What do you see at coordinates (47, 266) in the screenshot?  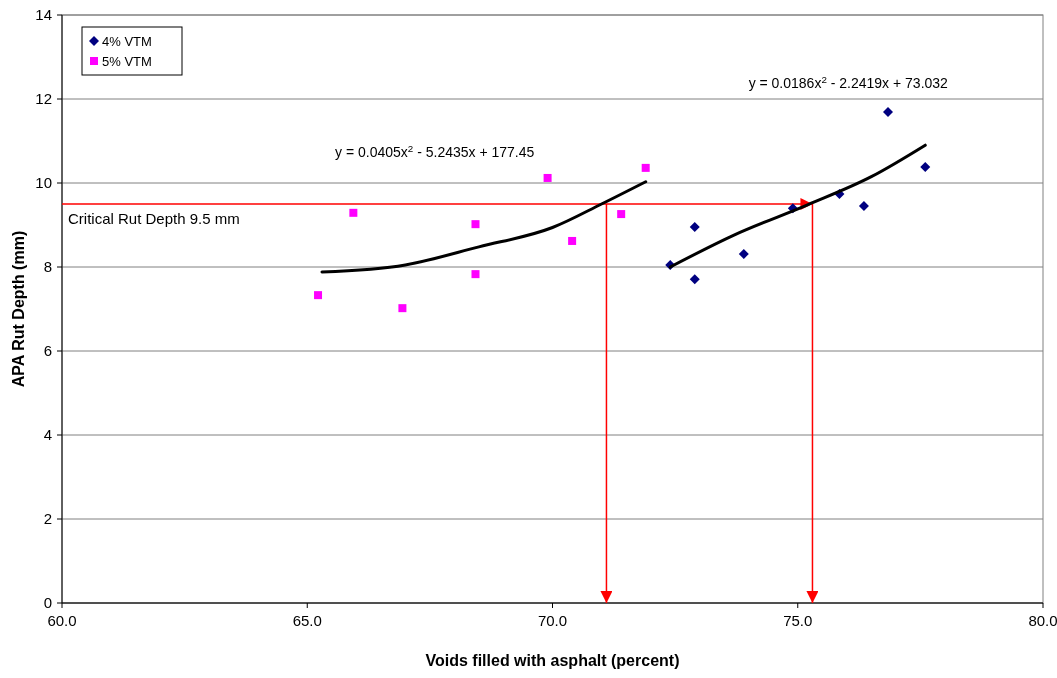 I see `y-tick-label: 8` at bounding box center [47, 266].